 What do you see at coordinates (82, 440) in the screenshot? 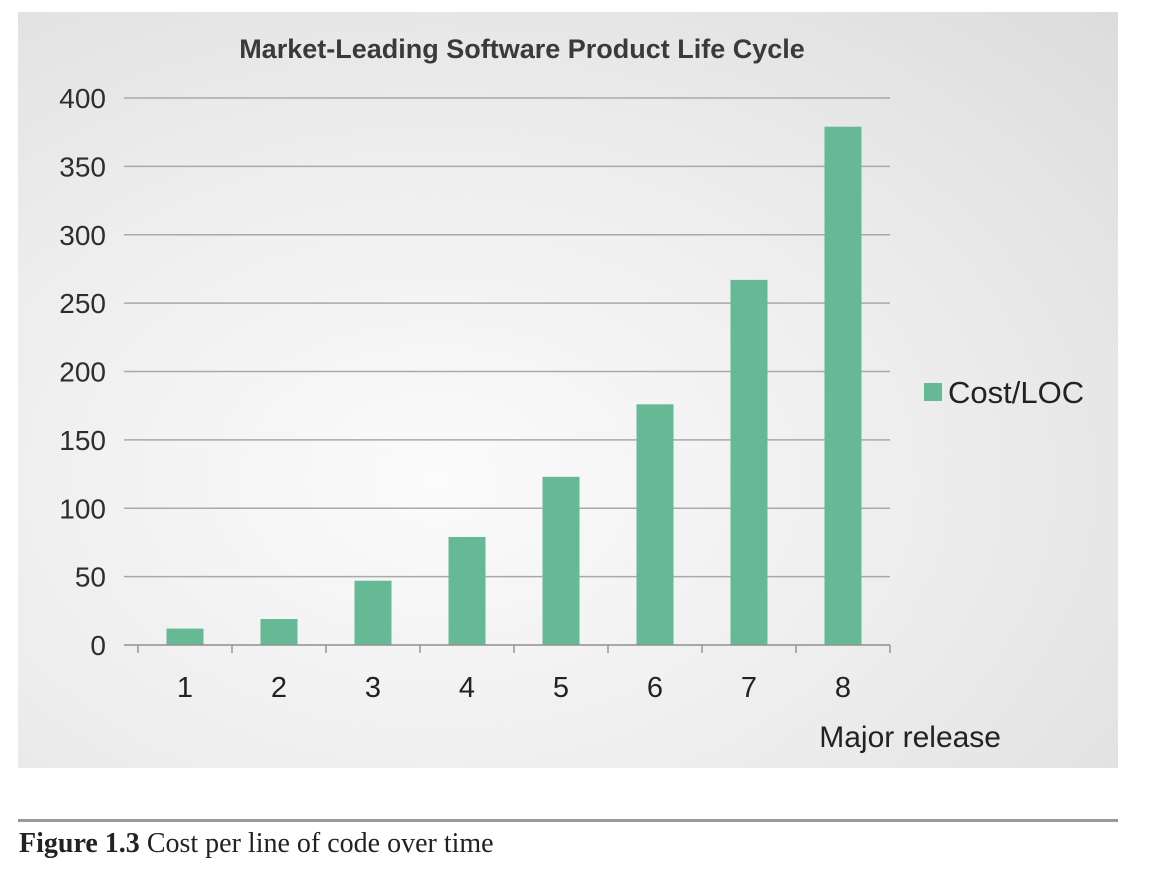
I see `y-tick-label: 150` at bounding box center [82, 440].